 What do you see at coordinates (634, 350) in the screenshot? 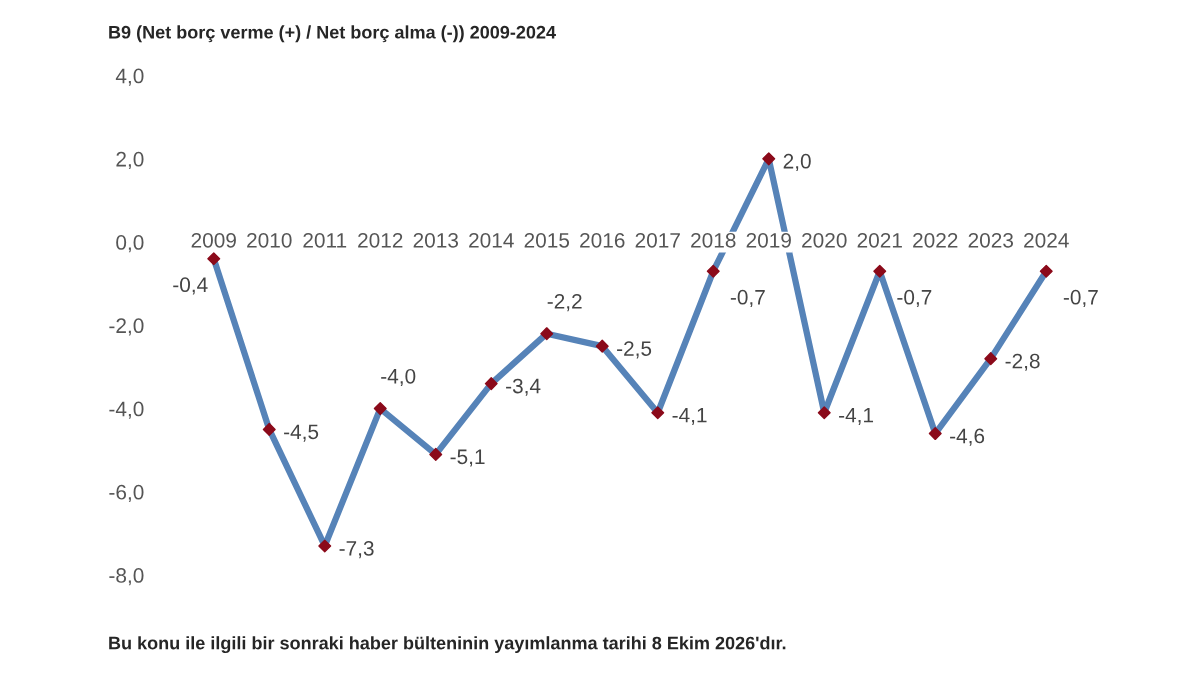
I see `data-label: -2,5` at bounding box center [634, 350].